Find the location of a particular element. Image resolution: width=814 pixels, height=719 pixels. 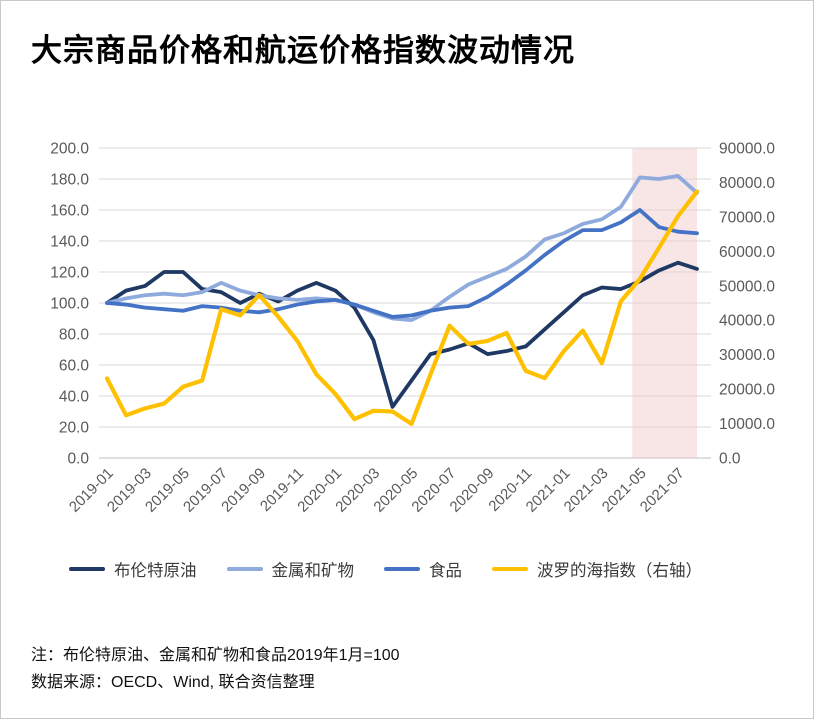

legend-item: 波罗的海指数（右轴） is located at coordinates (597, 569).